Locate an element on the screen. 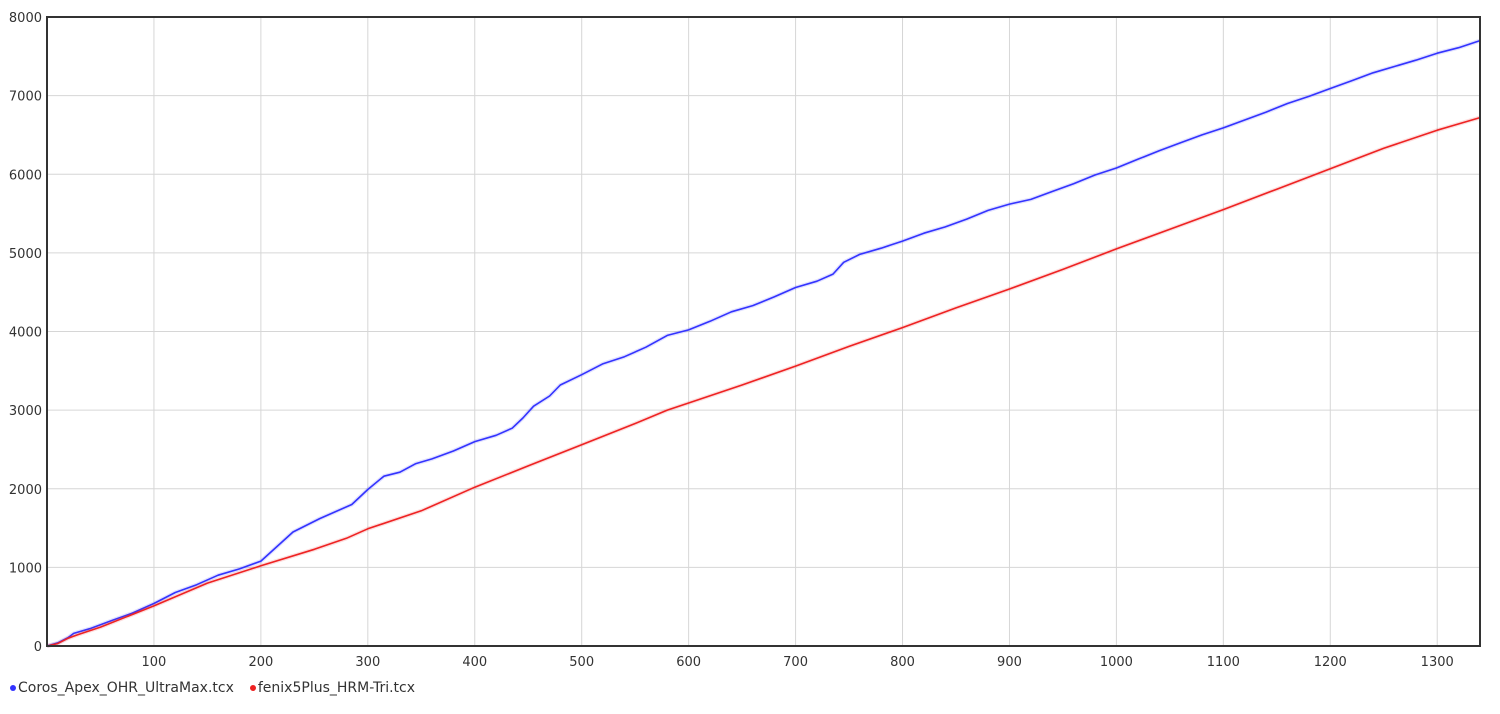 Image resolution: width=1500 pixels, height=714 pixels. y-tick-label: 7000 is located at coordinates (25, 97).